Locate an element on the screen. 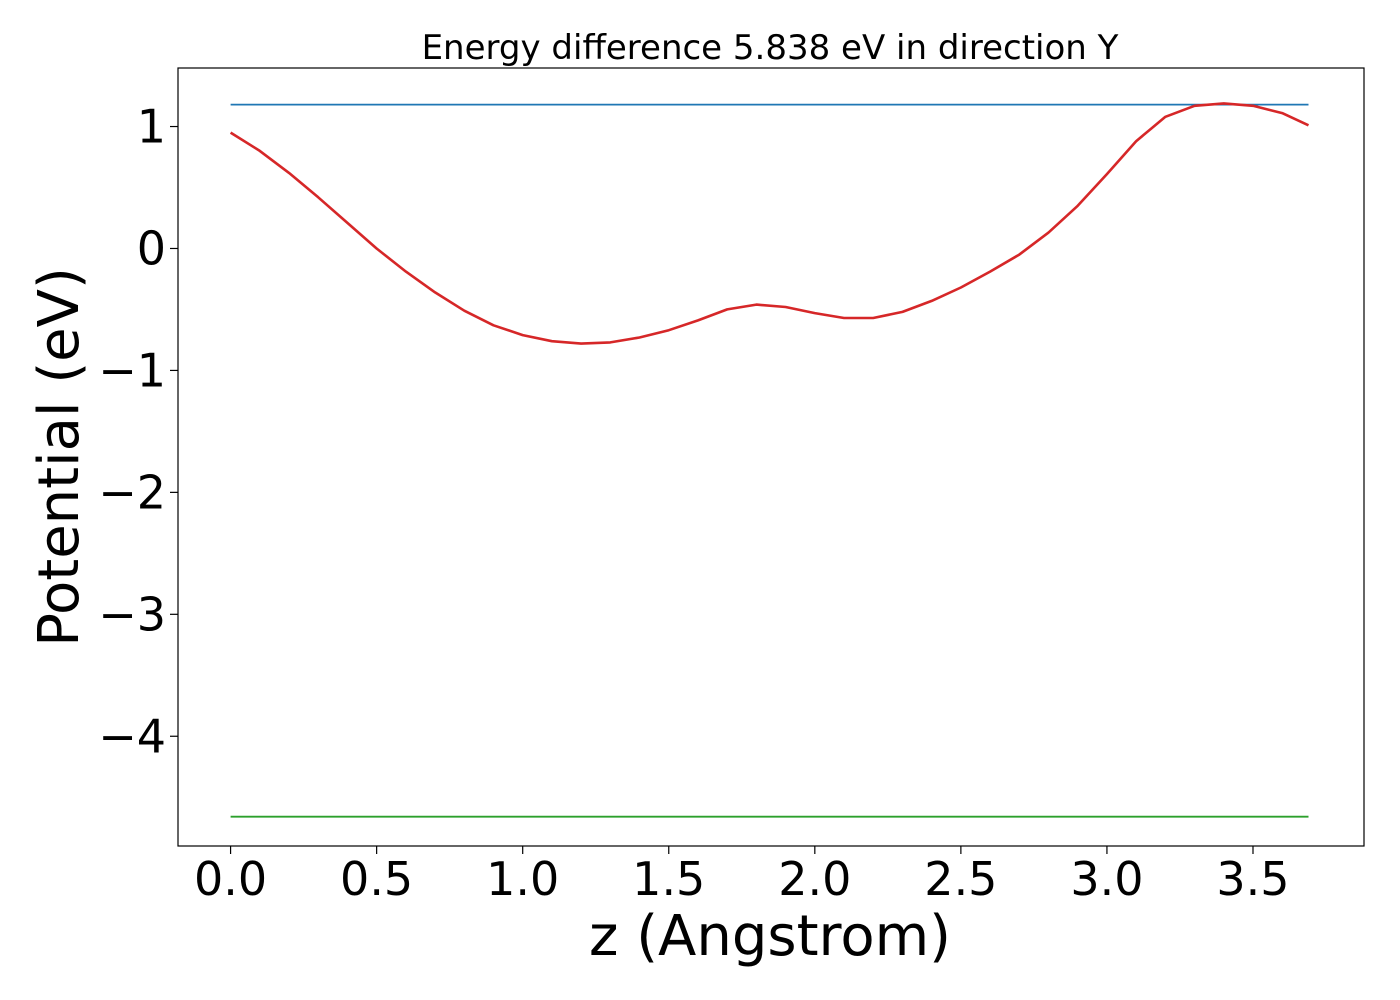  x-axis-ticks: 0.0 0.5 1.0 1.5 2.0 2.5 3.0 3.5 is located at coordinates (742, 876).